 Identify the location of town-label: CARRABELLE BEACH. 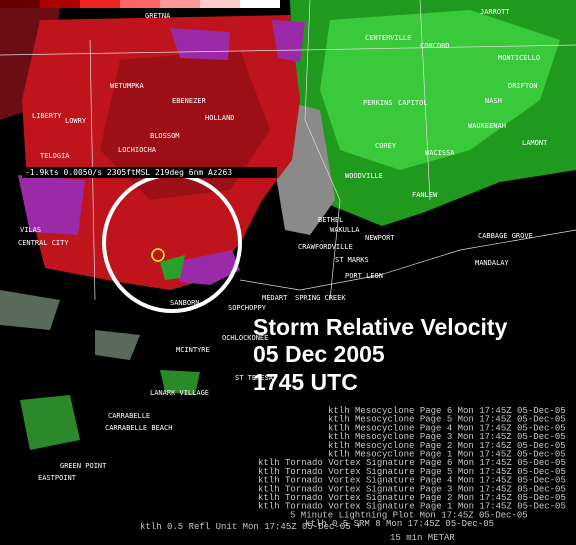
(138, 428).